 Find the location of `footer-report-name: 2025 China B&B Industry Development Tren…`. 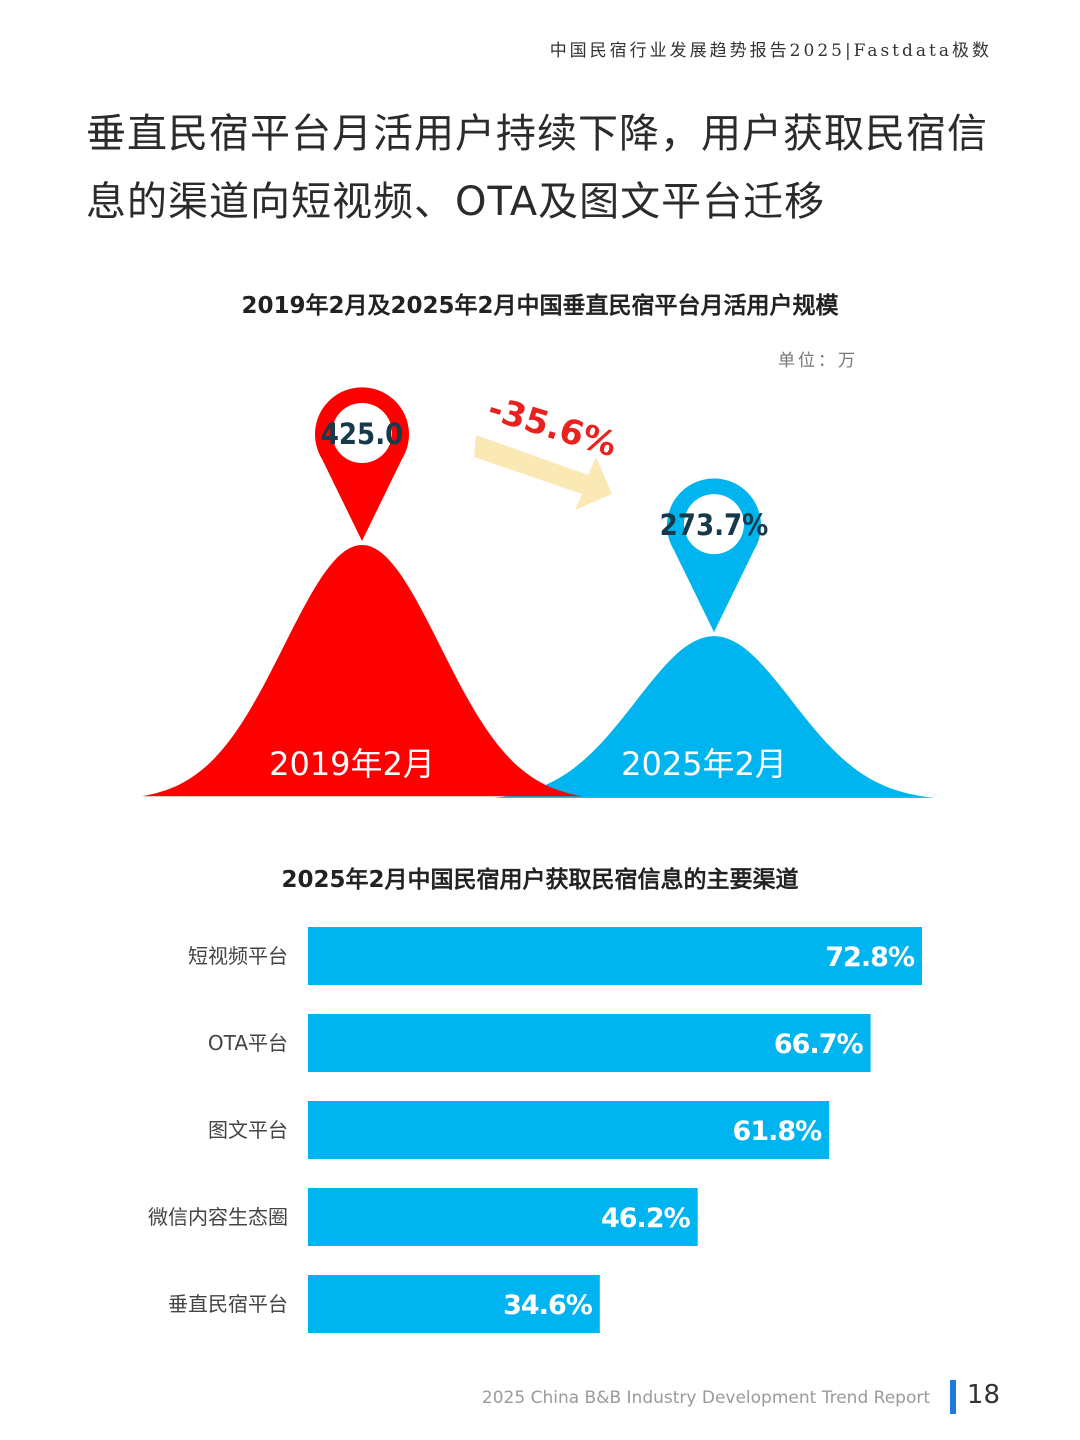

footer-report-name: 2025 China B&B Industry Development Tren… is located at coordinates (705, 1398).